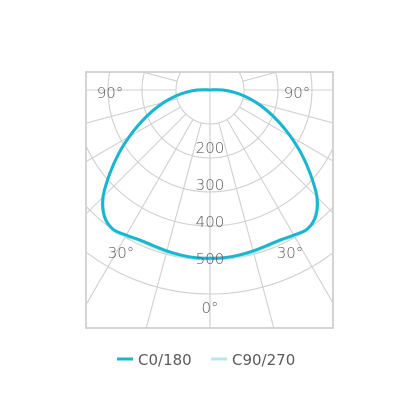 Image resolution: width=420 pixels, height=420 pixels. I want to click on radial-tick-label: 400, so click(210, 222).